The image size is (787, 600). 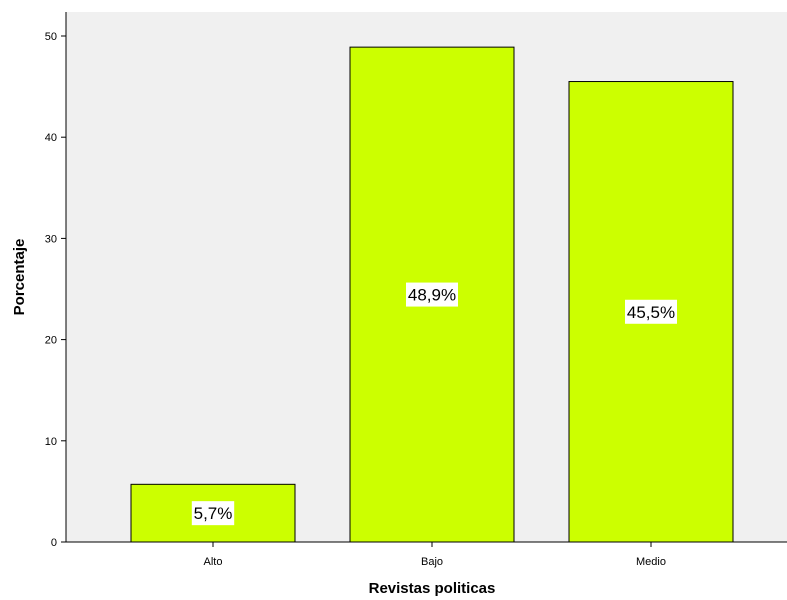 I want to click on x-tick-label: Medio, so click(x=651, y=562).